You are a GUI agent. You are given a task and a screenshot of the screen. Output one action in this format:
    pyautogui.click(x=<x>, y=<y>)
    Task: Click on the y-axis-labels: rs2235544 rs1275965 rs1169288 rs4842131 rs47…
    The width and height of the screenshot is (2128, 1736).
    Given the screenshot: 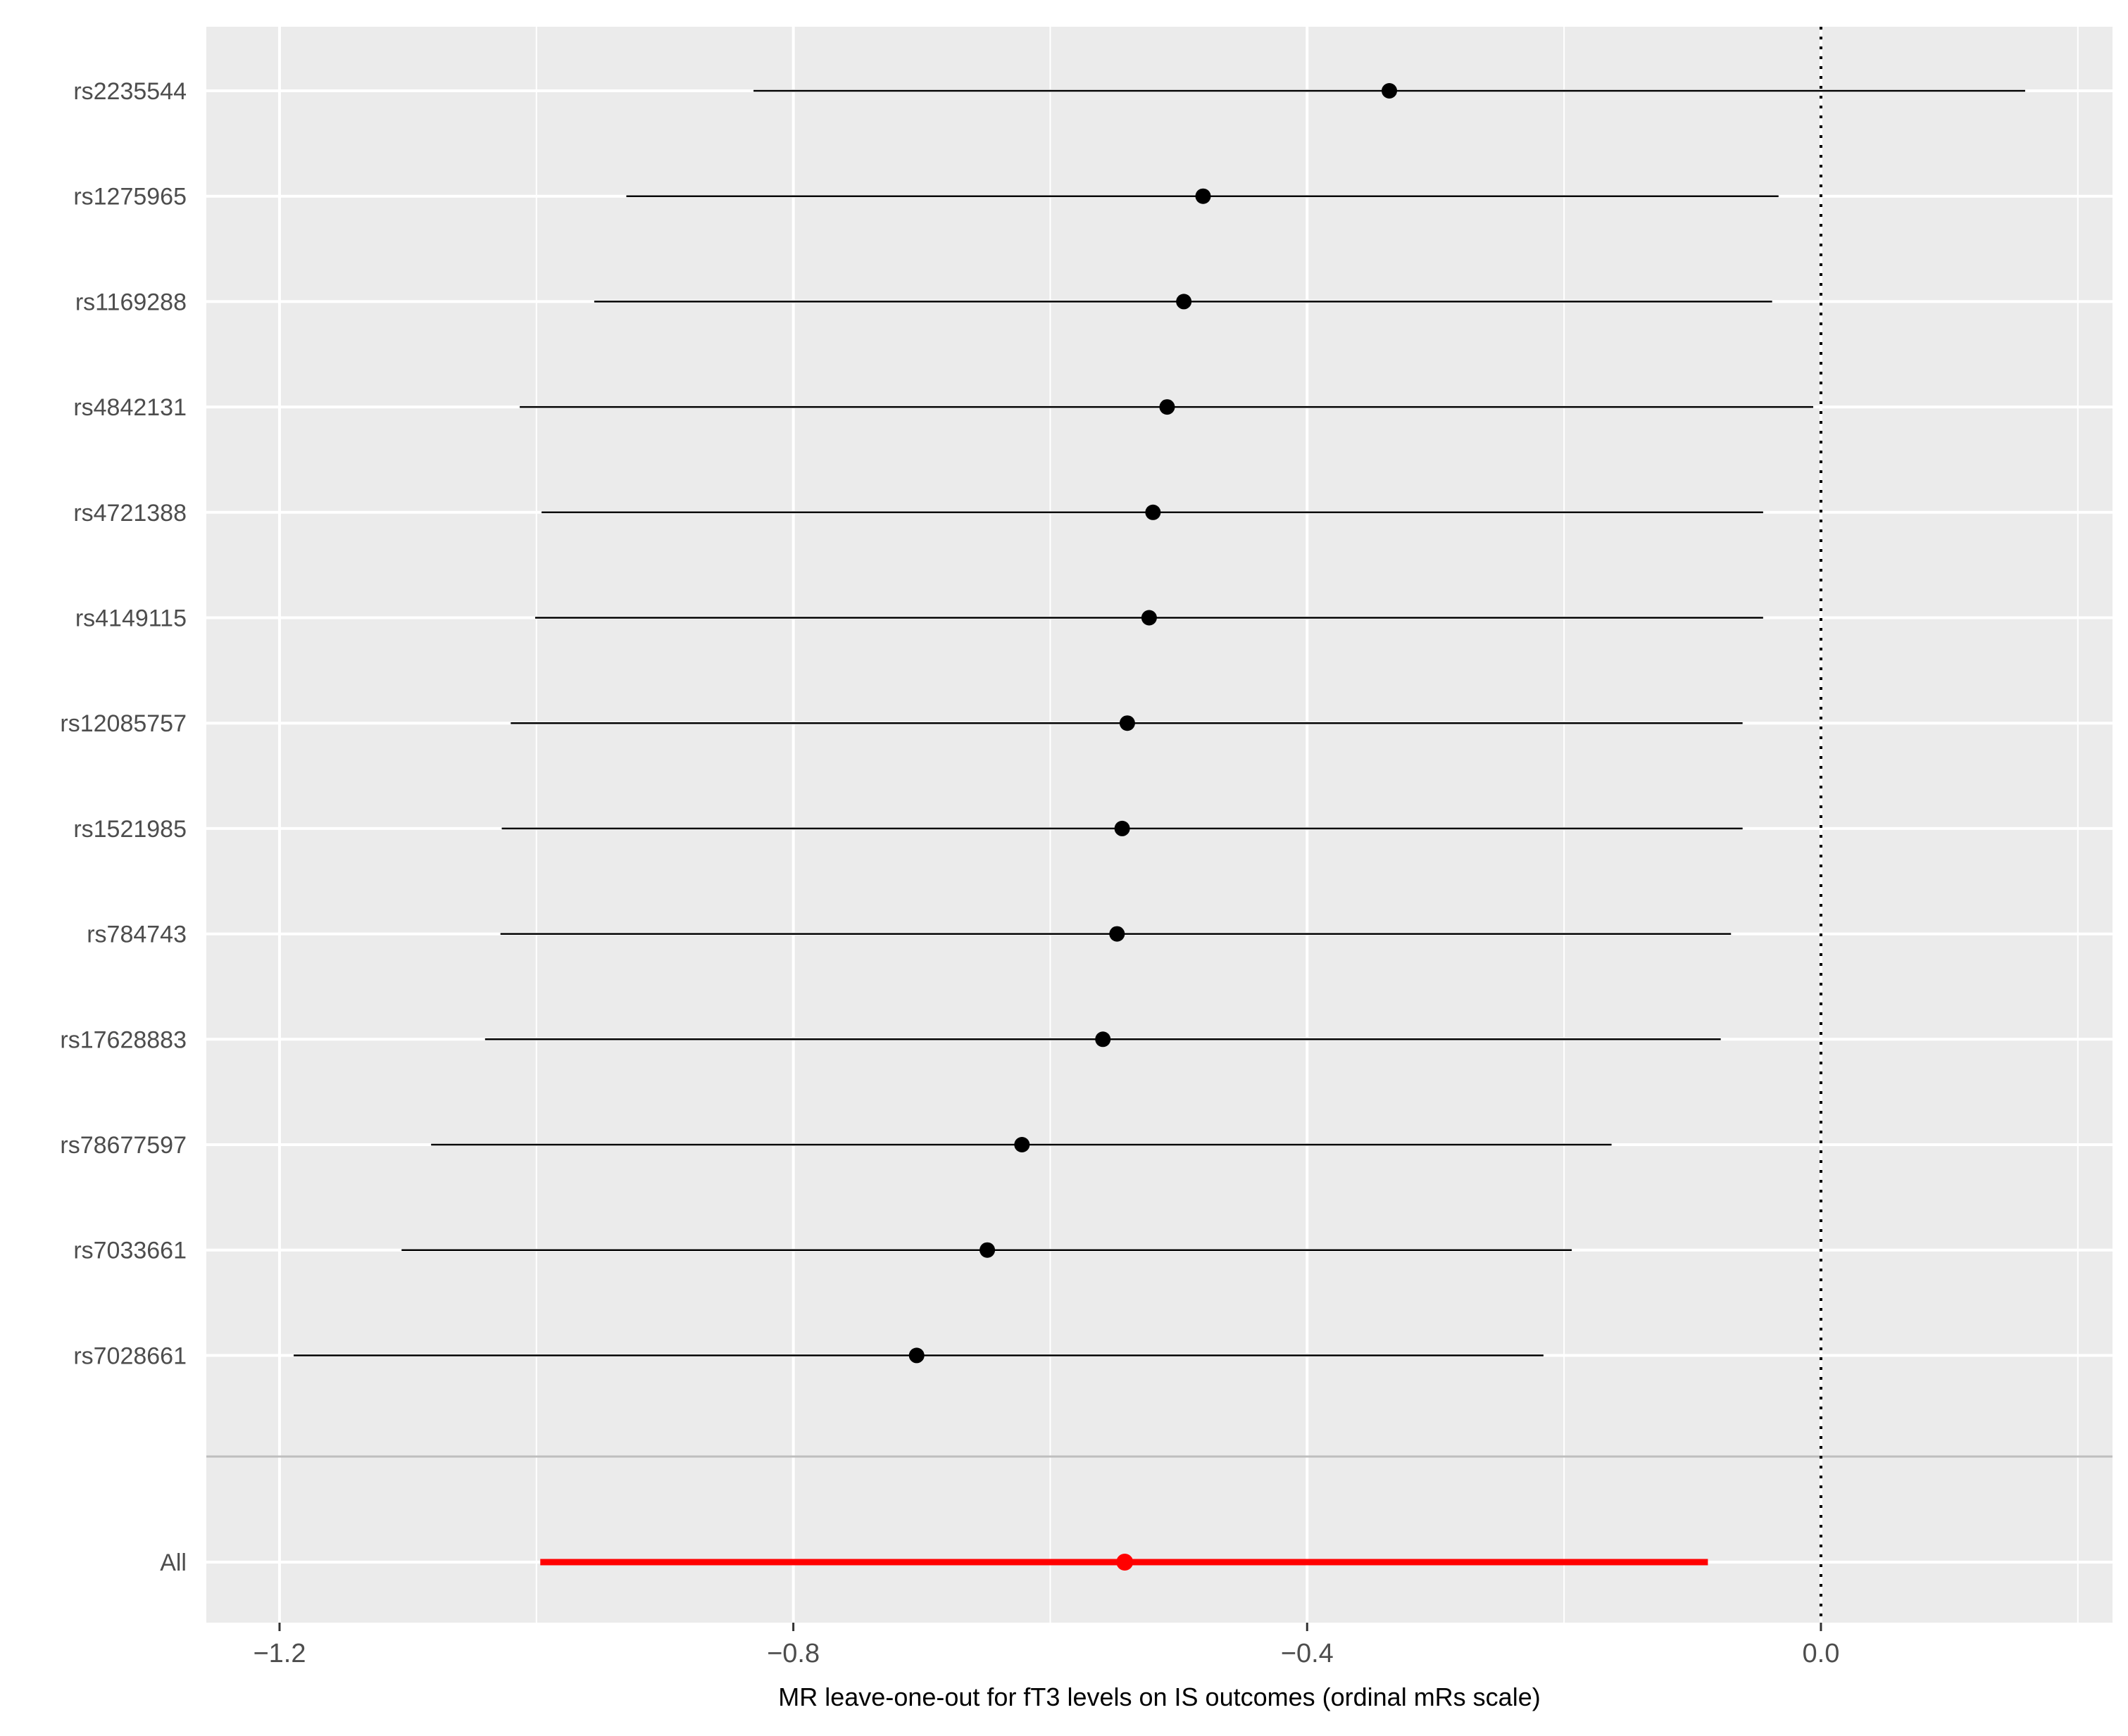 What is the action you would take?
    pyautogui.click(x=123, y=827)
    